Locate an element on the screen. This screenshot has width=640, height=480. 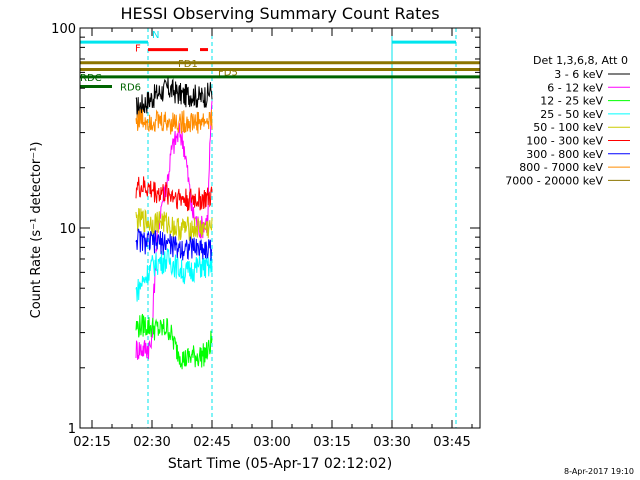
chart-title: HESSI Observing Summary Count Rates is located at coordinates (279, 13).